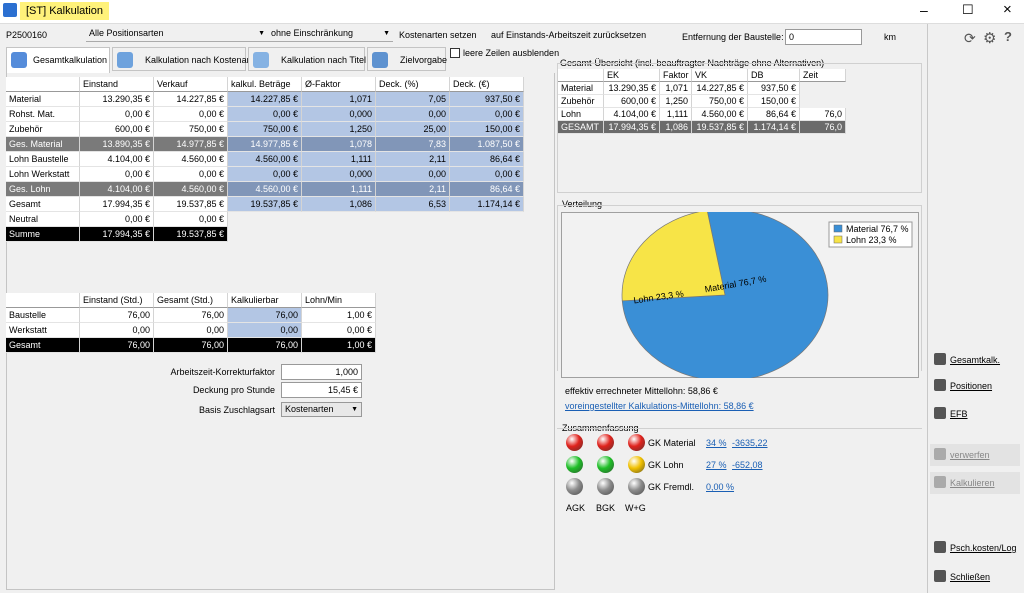  I want to click on main-table-header: Deck. (€), so click(487, 84).